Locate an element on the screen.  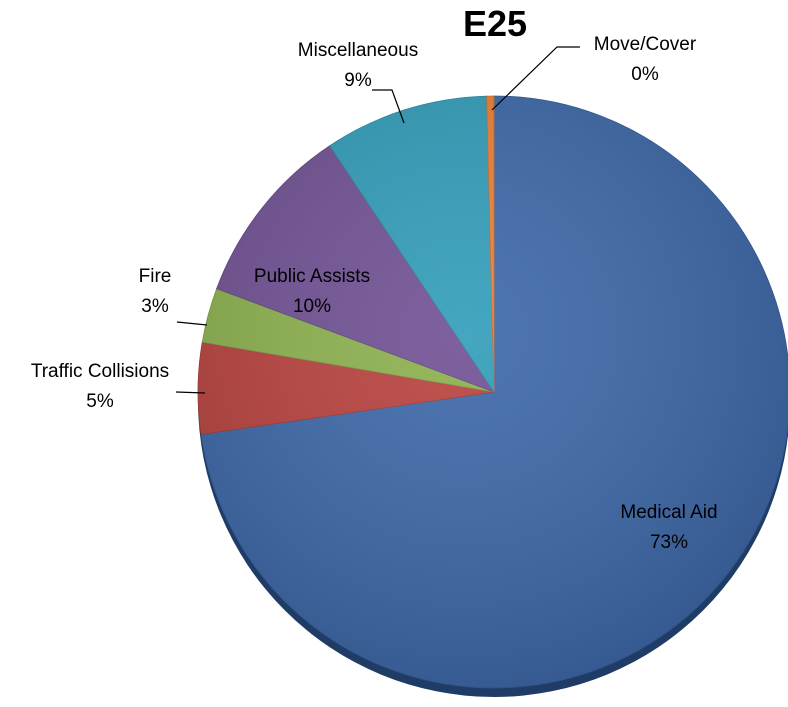
slice-label-fire: Fire is located at coordinates (155, 276).